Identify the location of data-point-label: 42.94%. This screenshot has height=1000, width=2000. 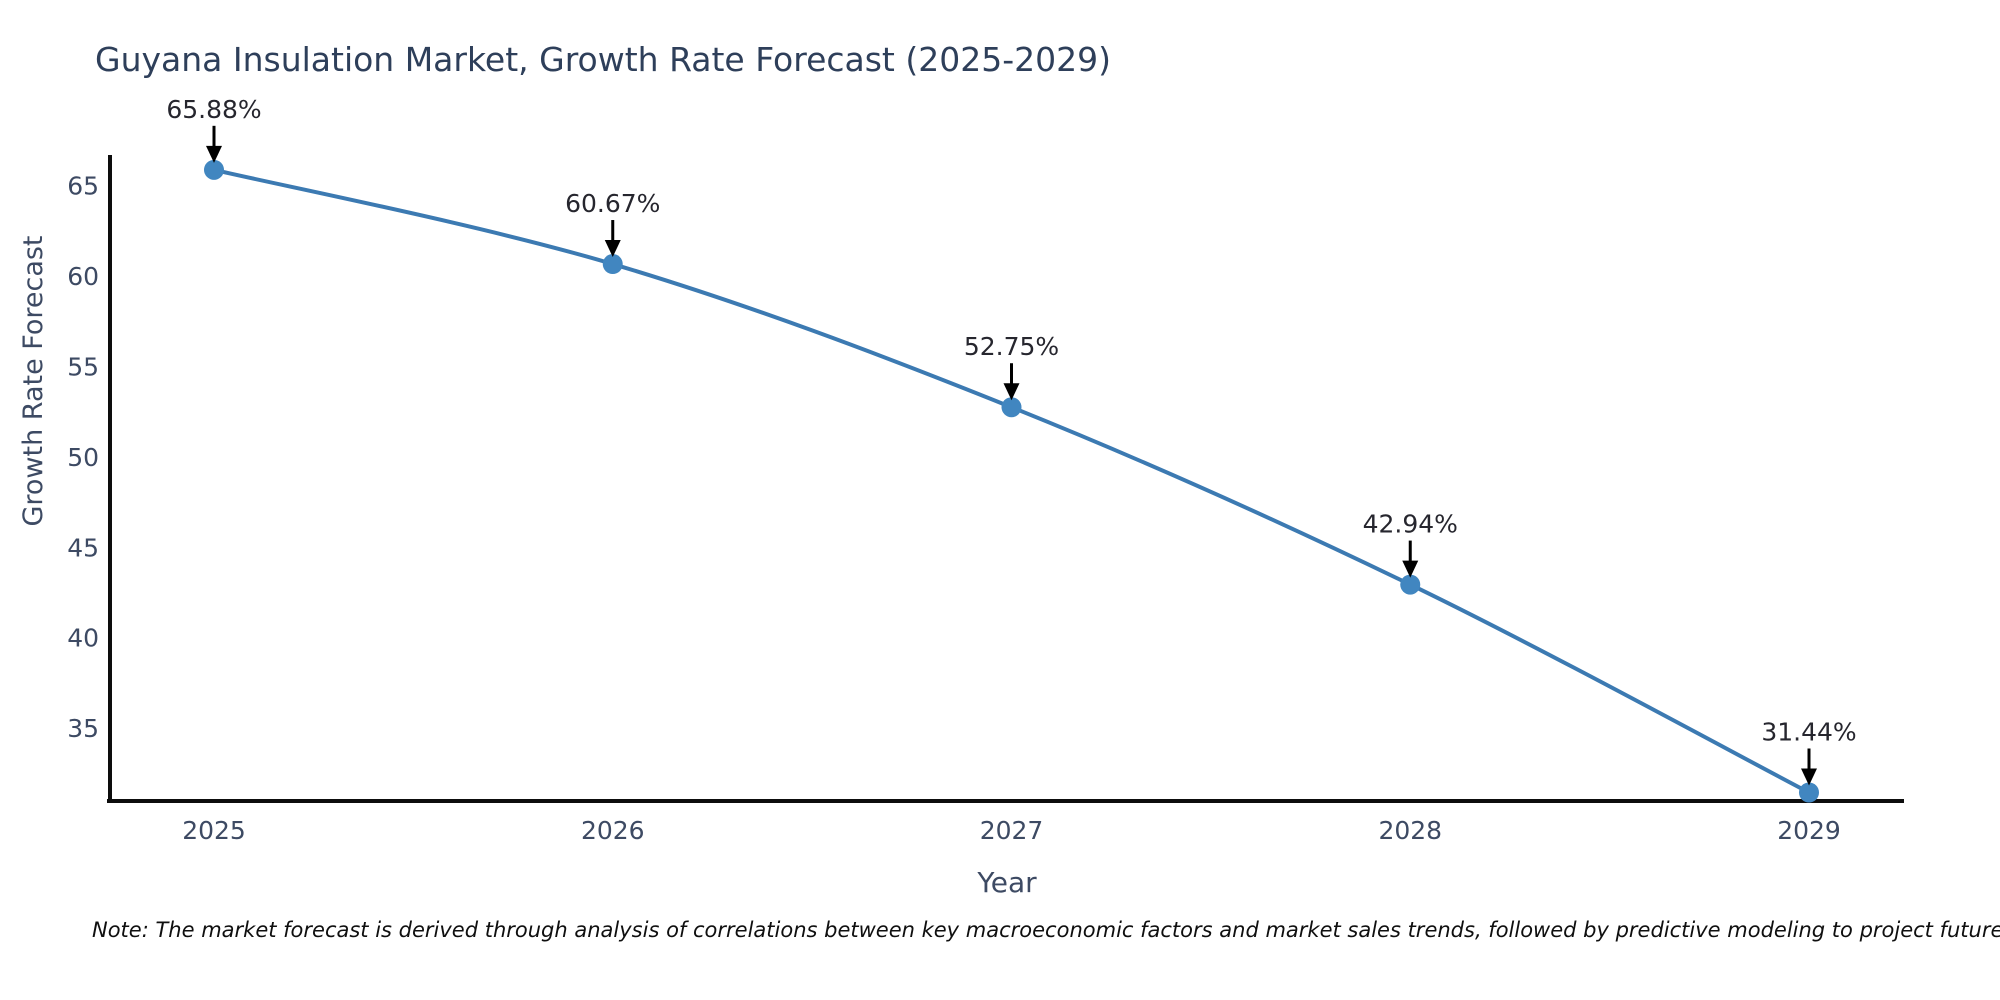
(1410, 524).